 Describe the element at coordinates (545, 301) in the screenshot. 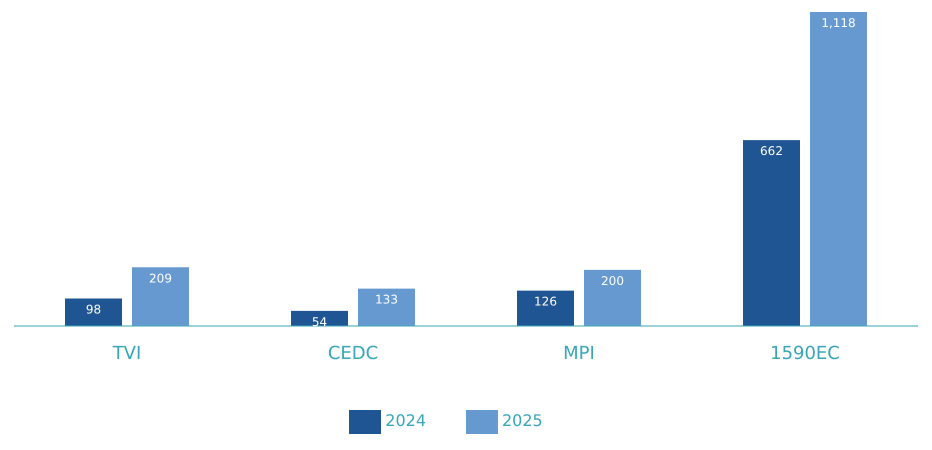

I see `data-label: 126` at that location.